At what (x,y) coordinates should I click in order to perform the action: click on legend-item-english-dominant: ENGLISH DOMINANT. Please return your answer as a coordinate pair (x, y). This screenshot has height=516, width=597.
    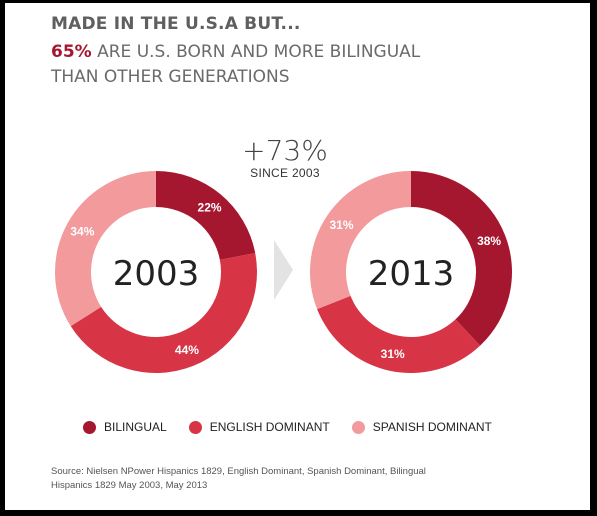
    Looking at the image, I should click on (259, 427).